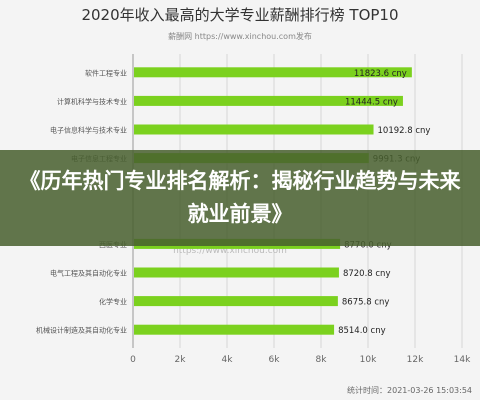 This screenshot has width=480, height=400. What do you see at coordinates (367, 274) in the screenshot?
I see `bar-value-label: 8720.8 cny` at bounding box center [367, 274].